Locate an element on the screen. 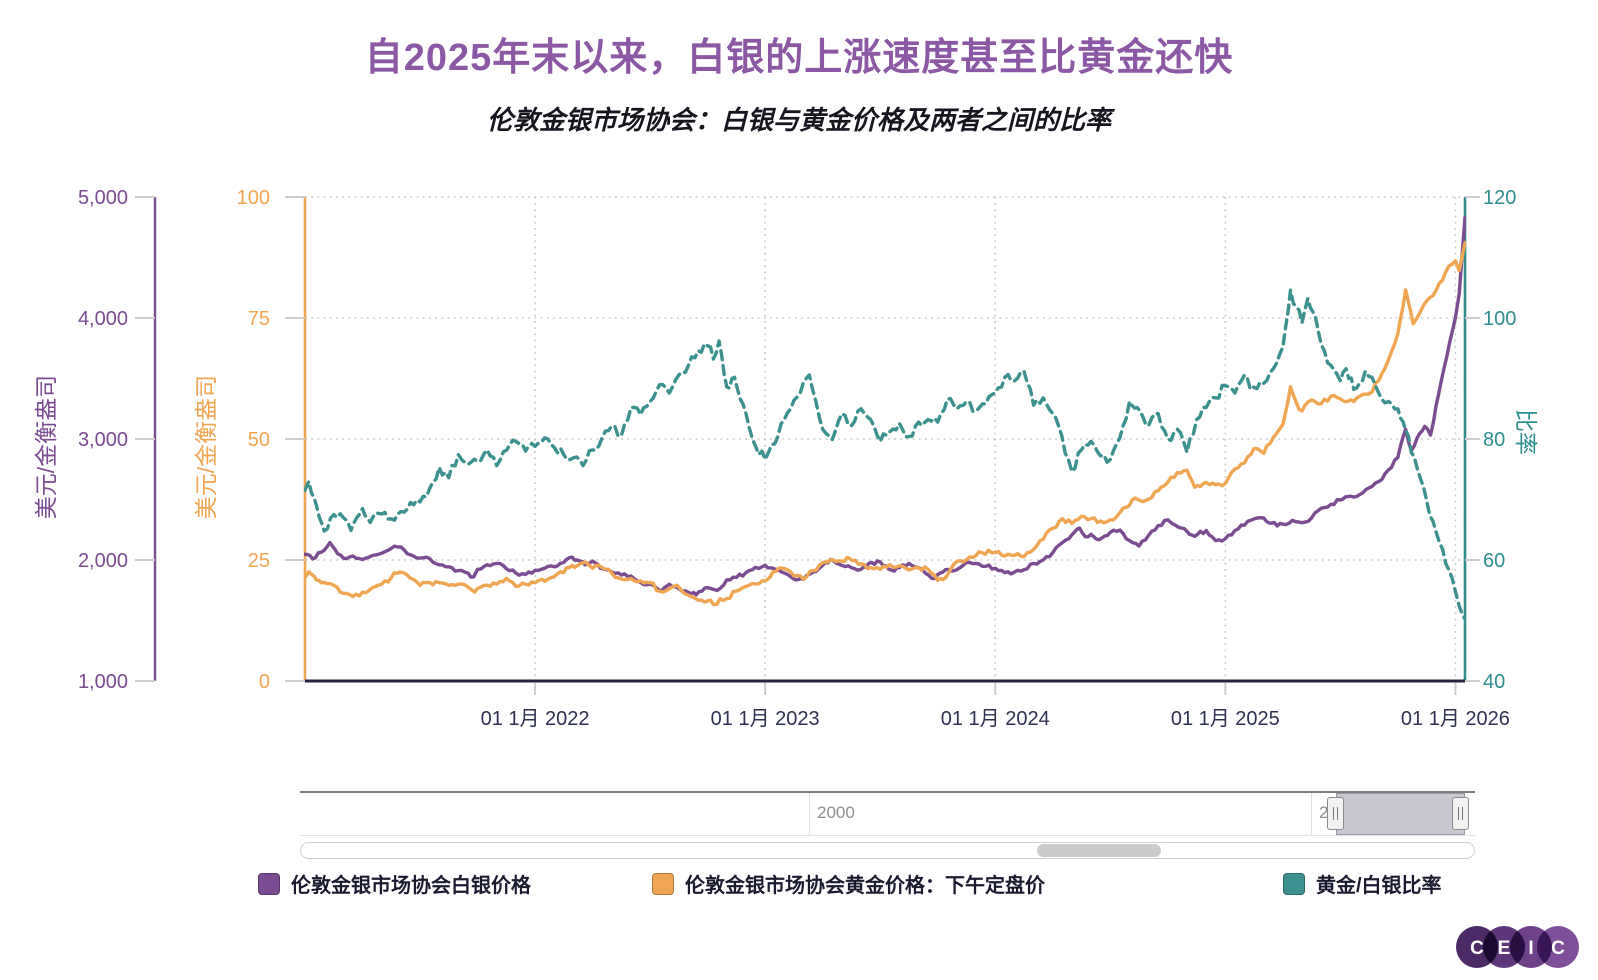 The width and height of the screenshot is (1598, 980). page-title: 自2025年末以来，白银的上涨速度甚至比黄金还快 is located at coordinates (799, 58).